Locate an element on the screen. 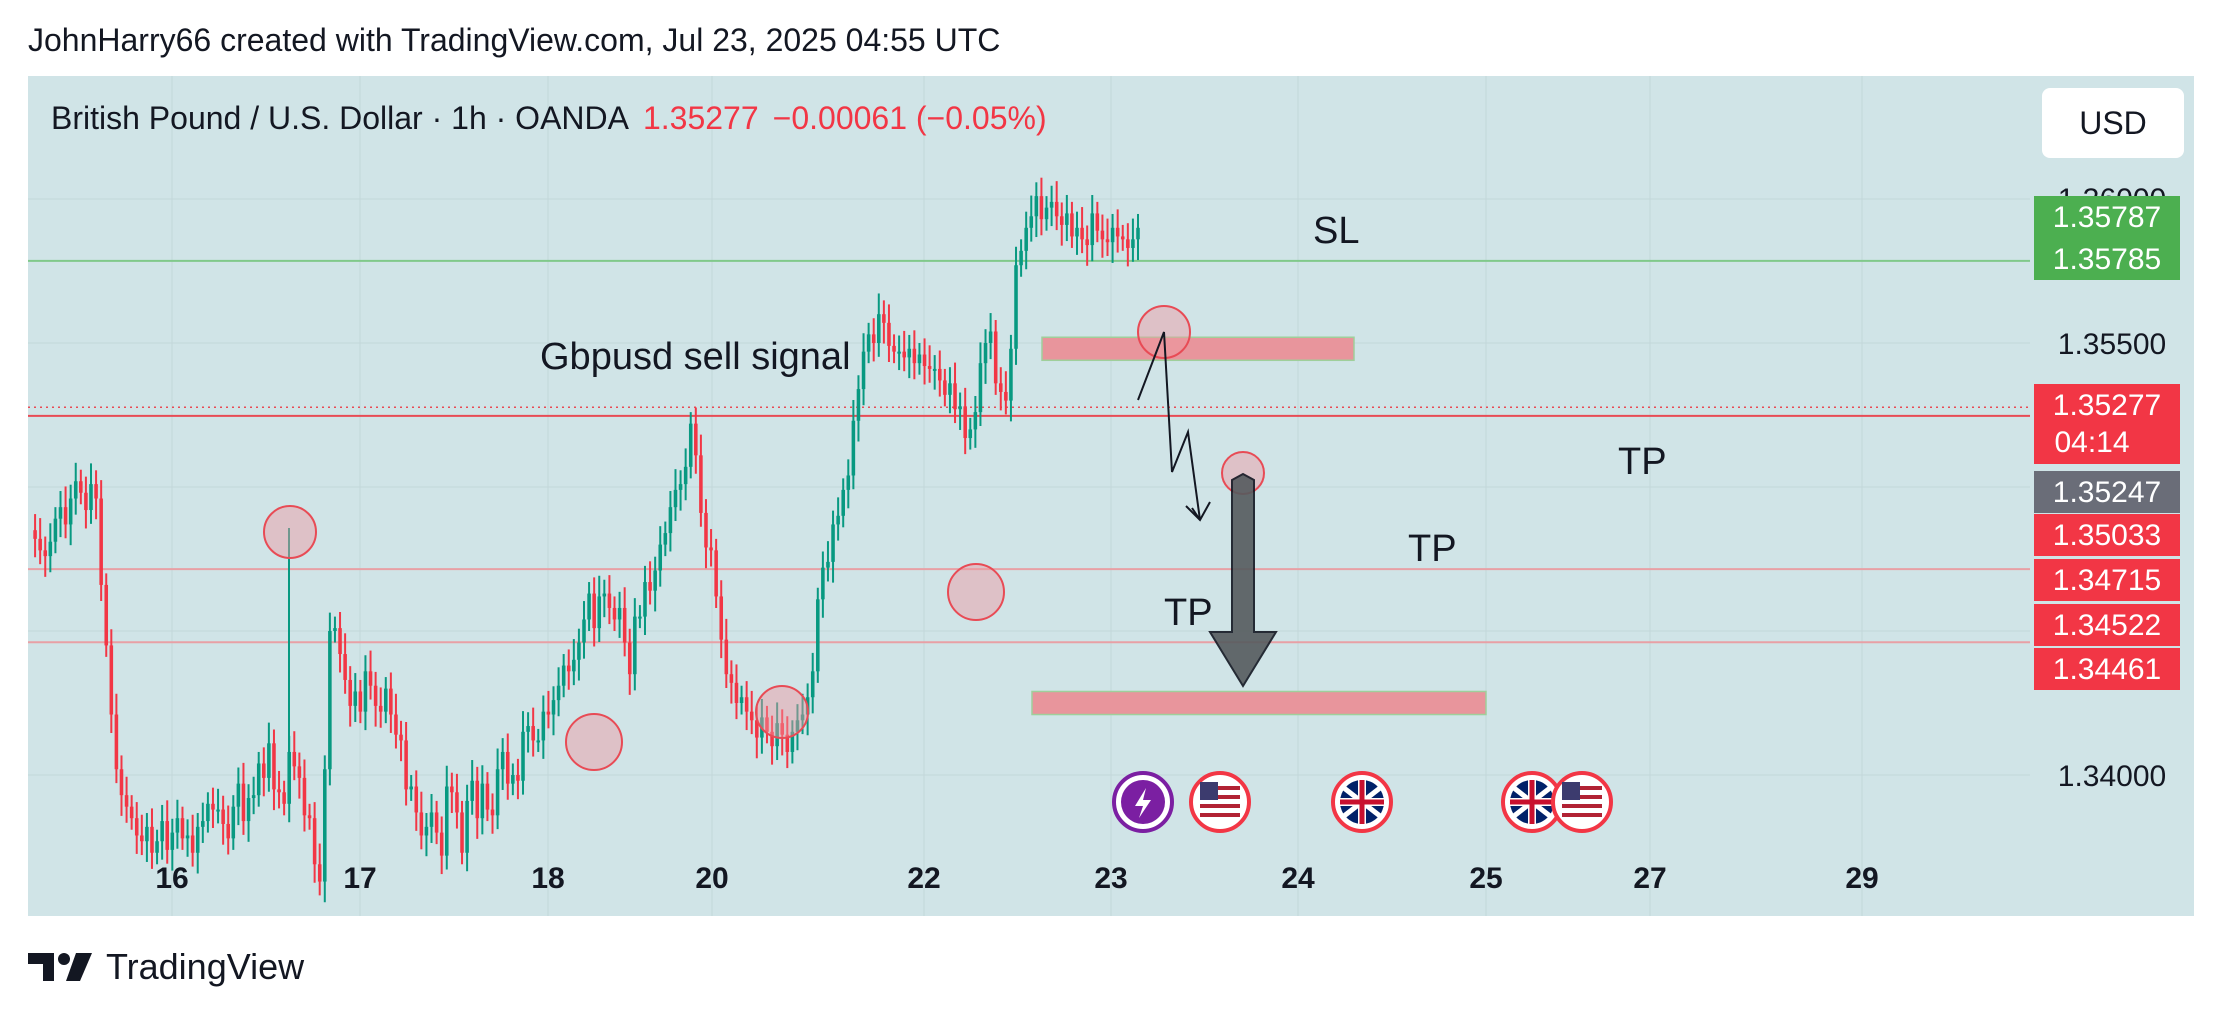  x-tick-label: 29 is located at coordinates (1861, 878).